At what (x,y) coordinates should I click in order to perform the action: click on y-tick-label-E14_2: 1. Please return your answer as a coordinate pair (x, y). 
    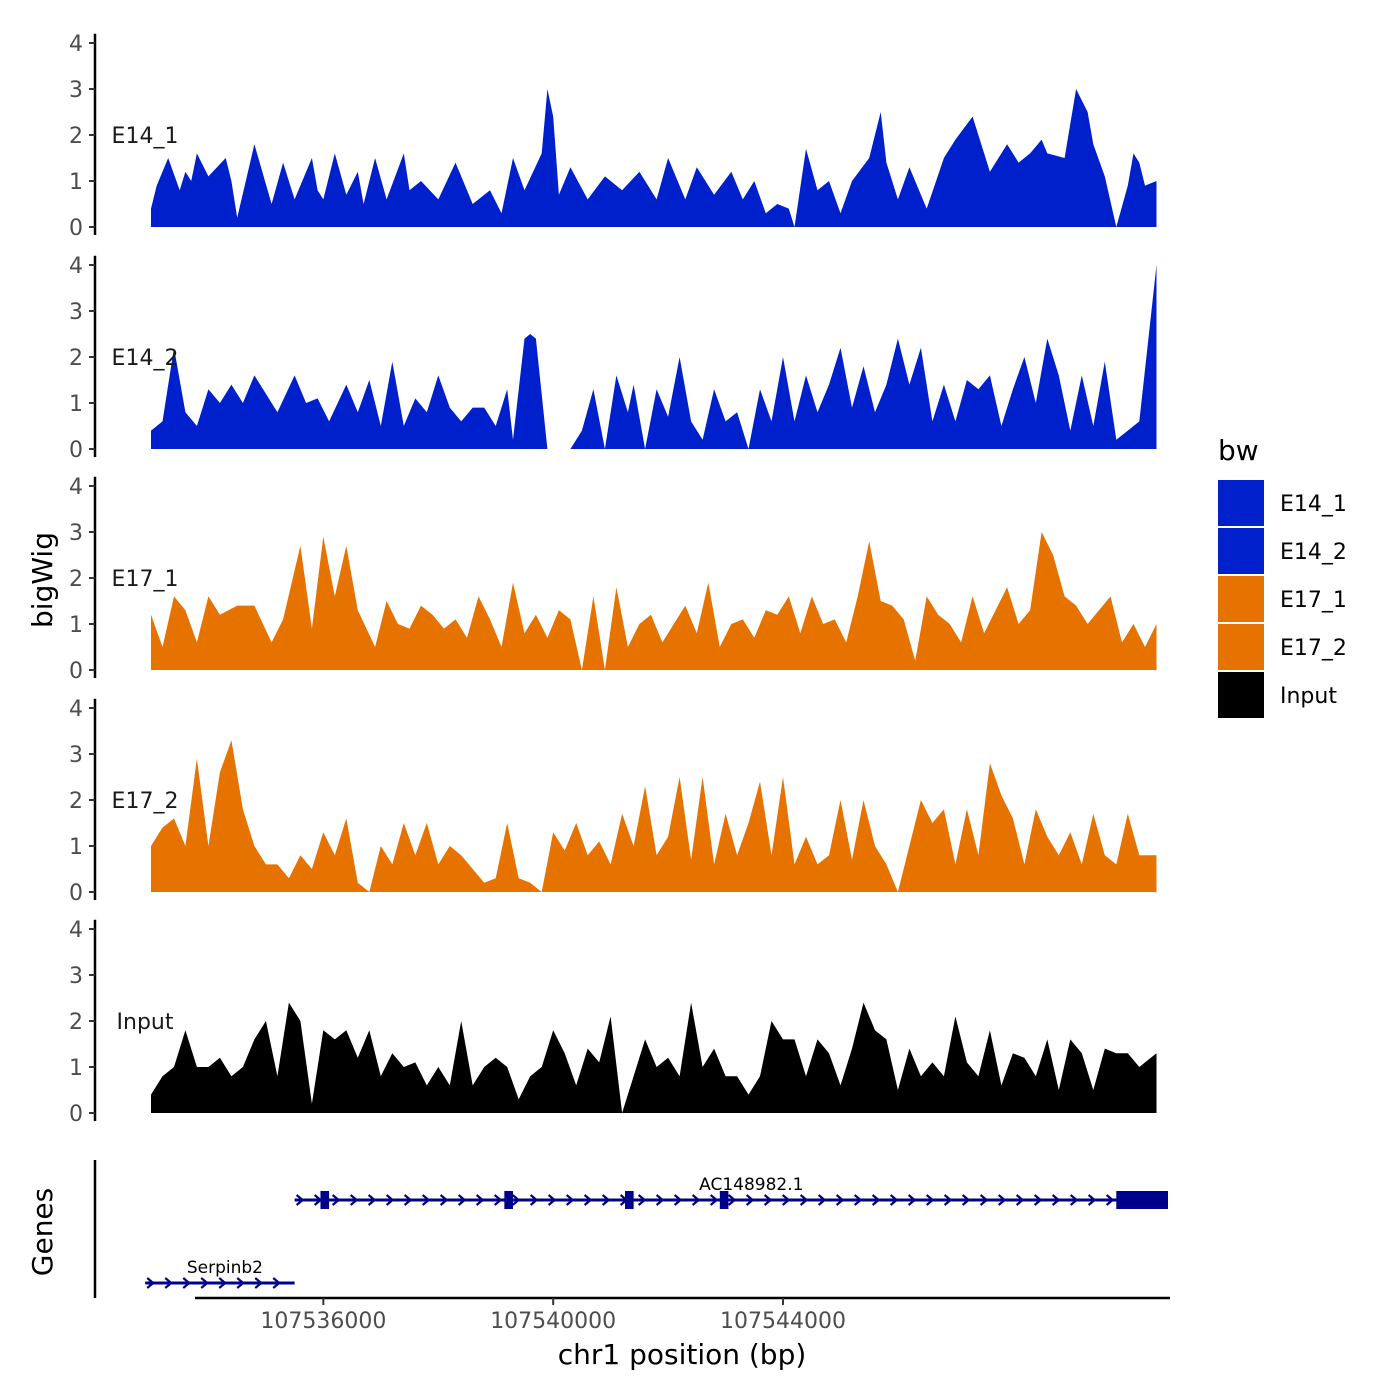
    Looking at the image, I should click on (76, 404).